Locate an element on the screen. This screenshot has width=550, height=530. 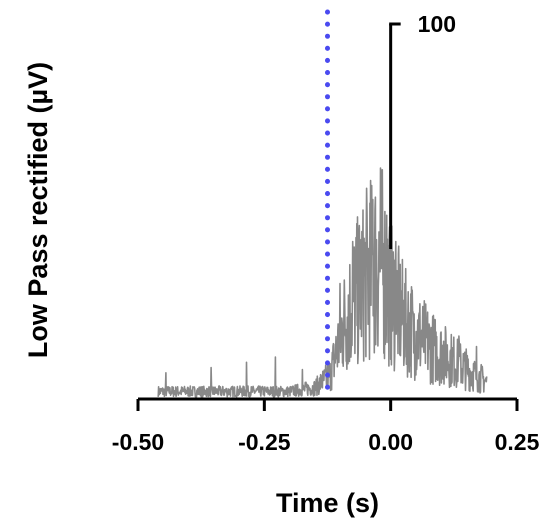
x-tick-label: 0.00 is located at coordinates (390, 442).